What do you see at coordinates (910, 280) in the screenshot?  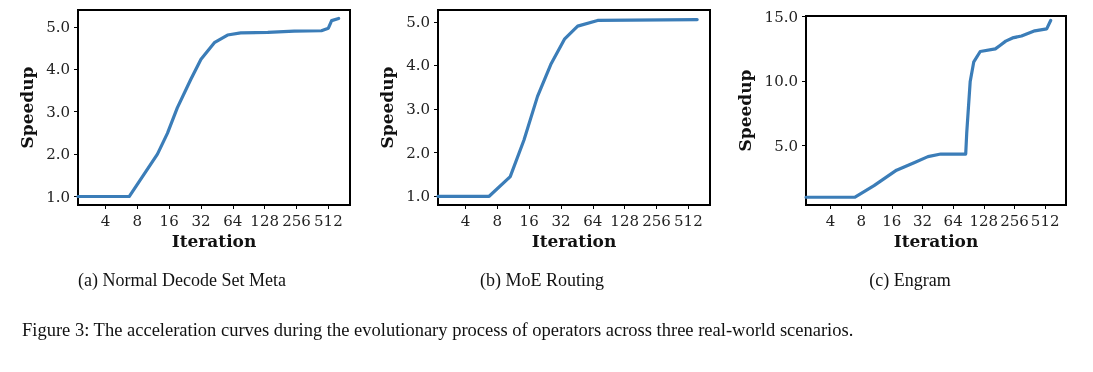 I see `text: (c) Engram` at bounding box center [910, 280].